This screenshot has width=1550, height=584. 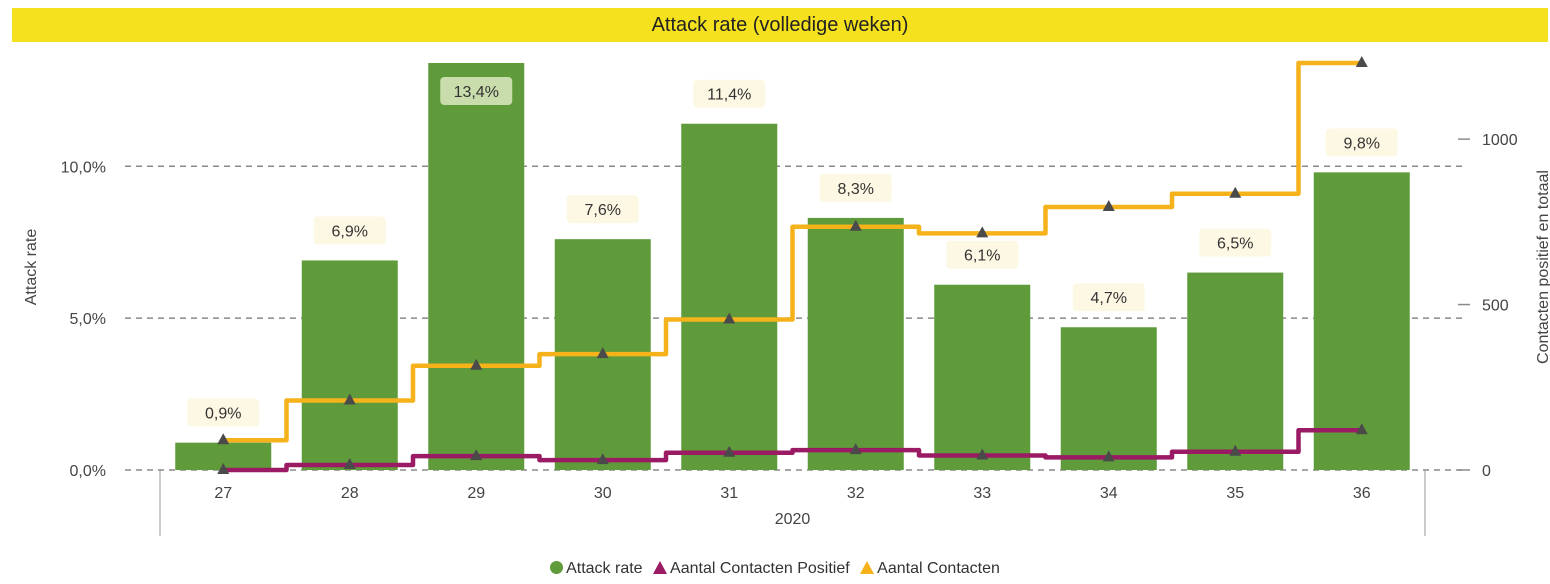 What do you see at coordinates (350, 493) in the screenshot?
I see `x-tick-label: 28` at bounding box center [350, 493].